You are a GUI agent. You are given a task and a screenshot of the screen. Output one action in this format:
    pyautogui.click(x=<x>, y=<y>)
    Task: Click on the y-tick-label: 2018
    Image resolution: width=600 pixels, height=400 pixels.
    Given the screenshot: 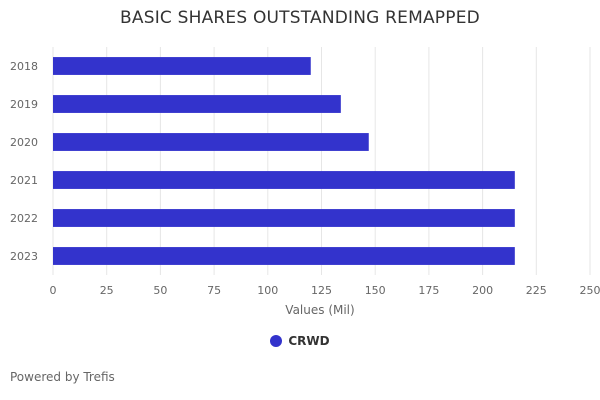 What is the action you would take?
    pyautogui.click(x=24, y=66)
    